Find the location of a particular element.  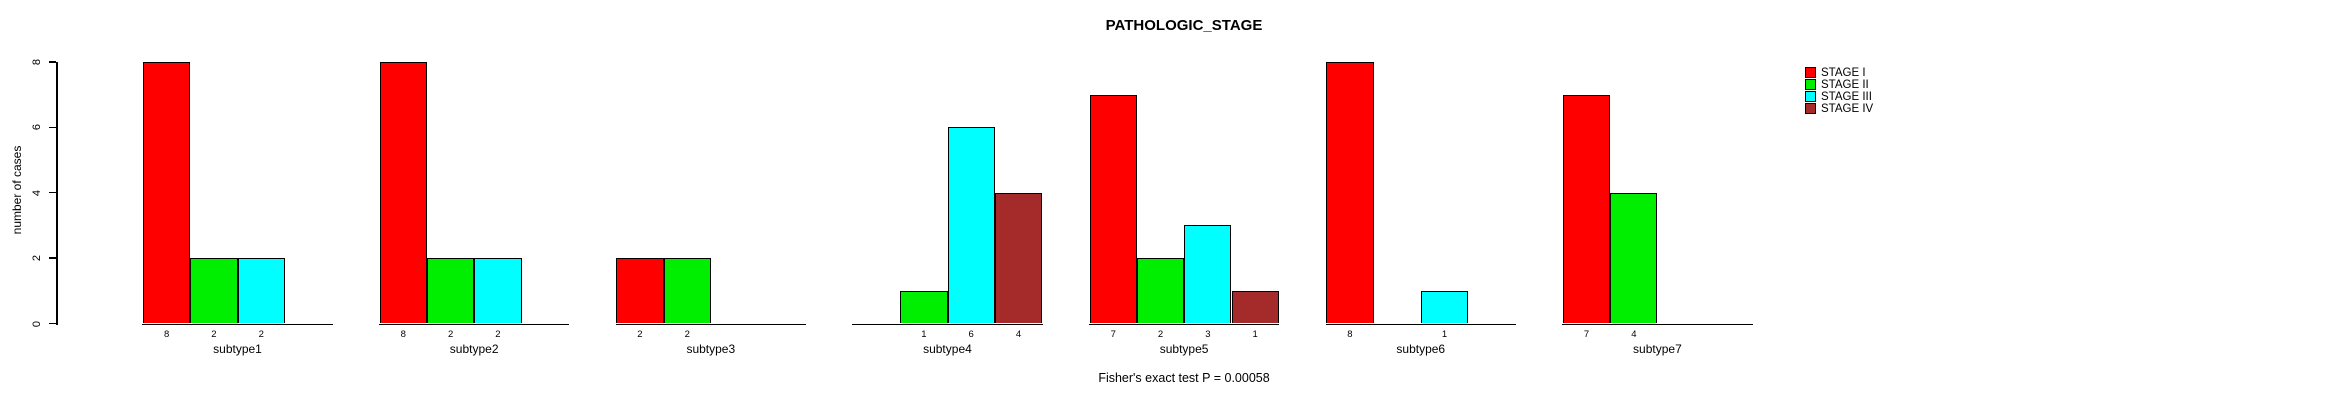

y-tick-label: 4 is located at coordinates (37, 192).